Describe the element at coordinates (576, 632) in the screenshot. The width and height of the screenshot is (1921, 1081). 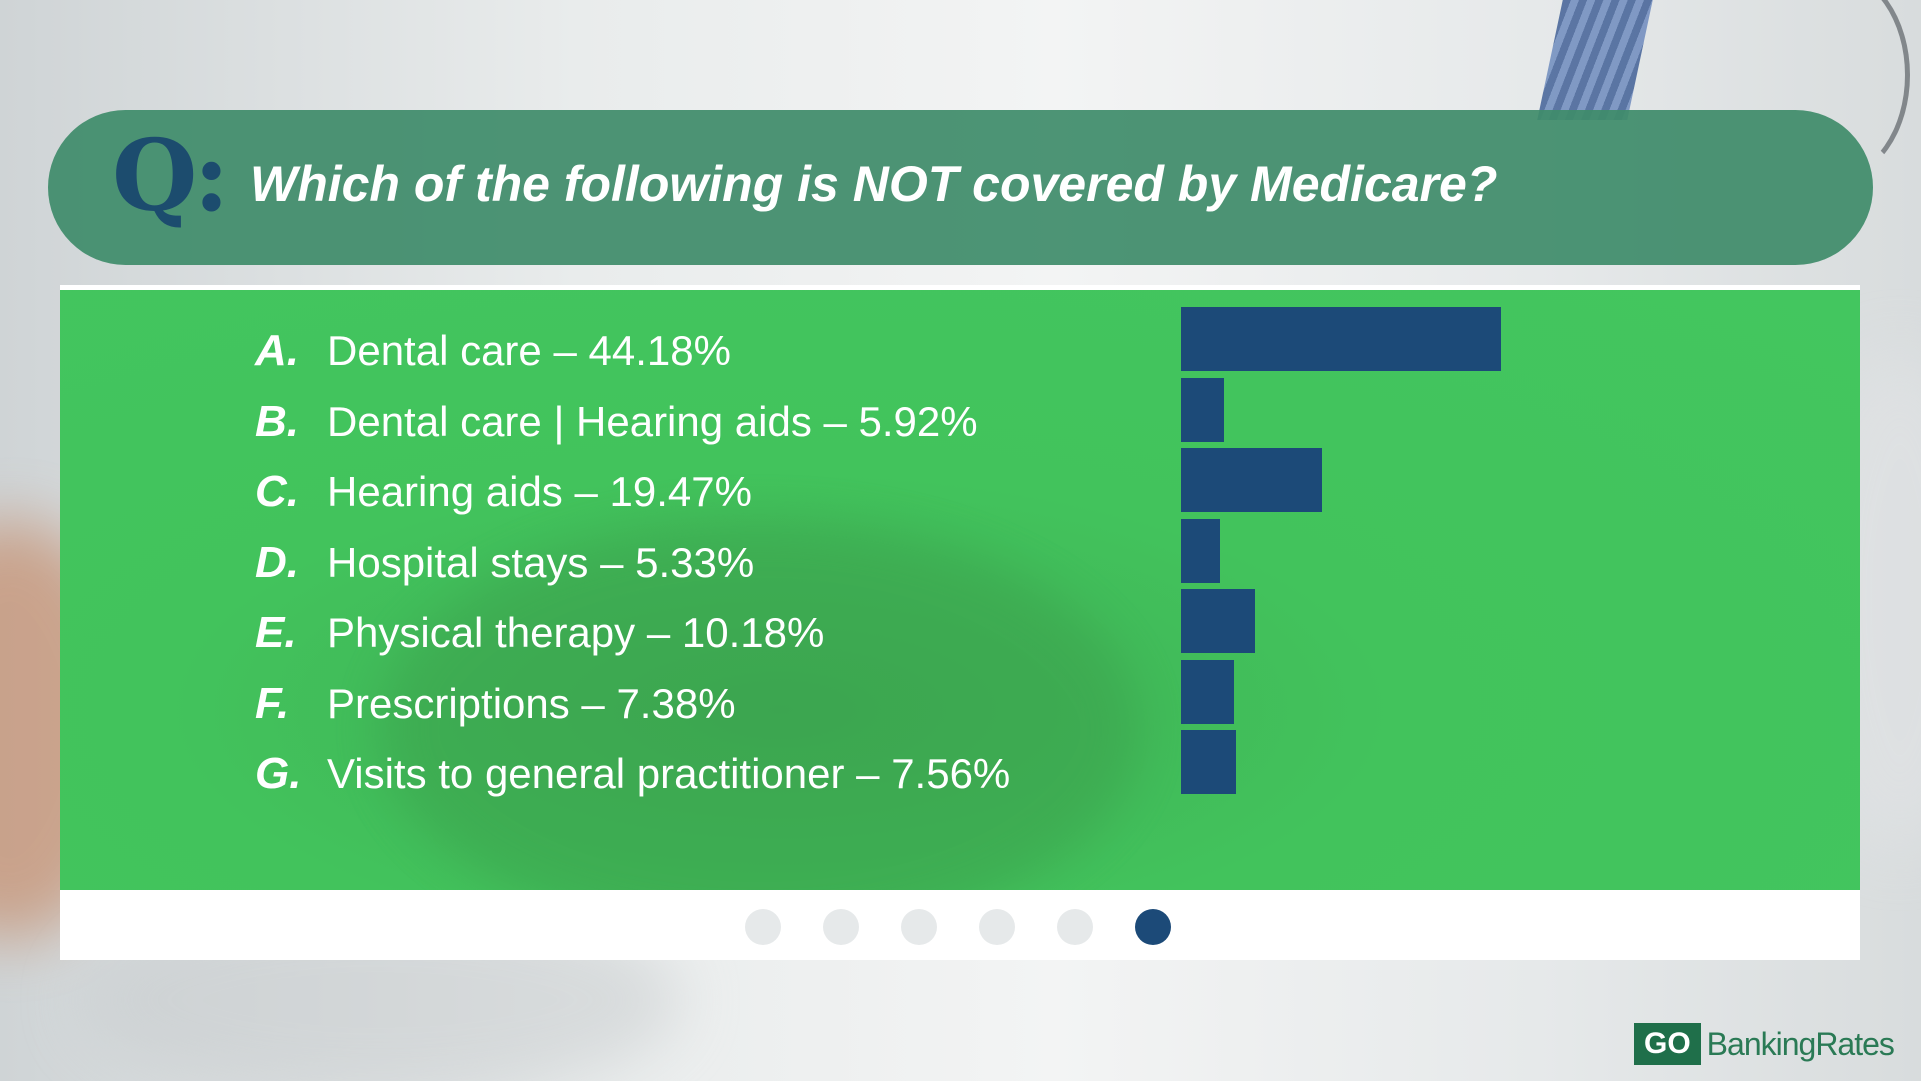
I see `option-label: Physical therapy – 10.18%` at that location.